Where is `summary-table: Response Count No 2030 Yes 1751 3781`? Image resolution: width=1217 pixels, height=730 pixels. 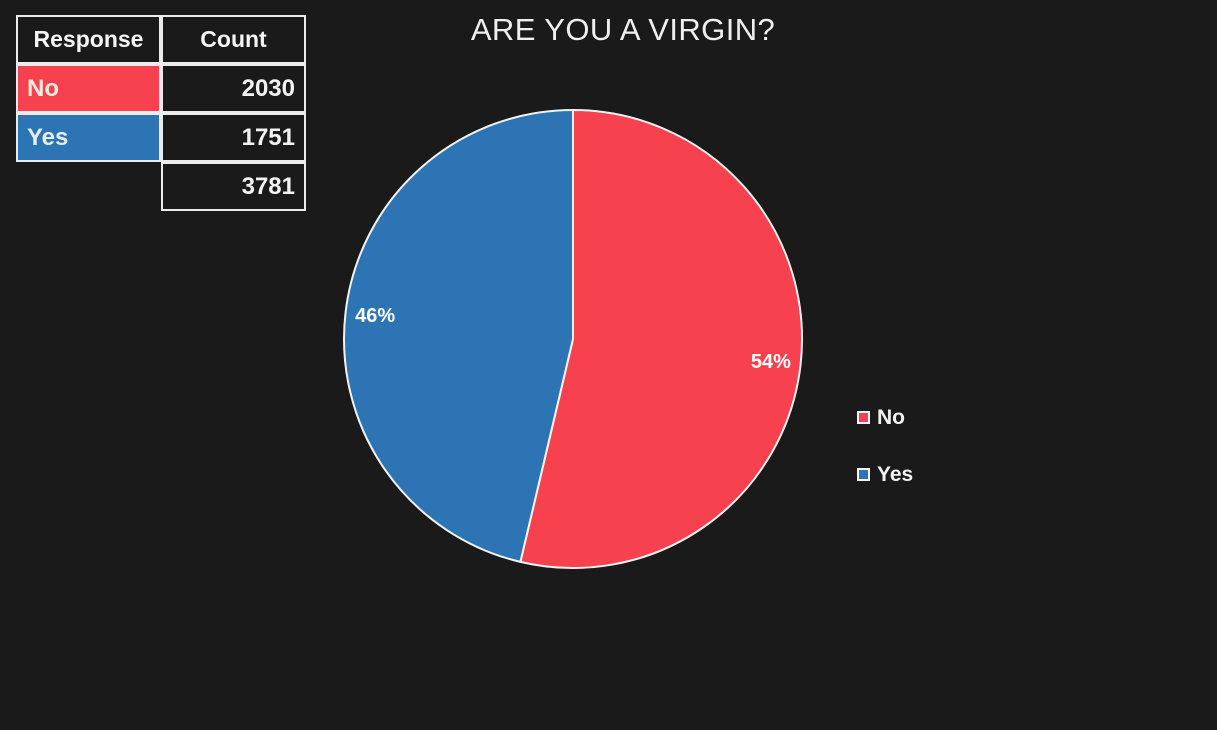
summary-table: Response Count No 2030 Yes 1751 3781 is located at coordinates (161, 113).